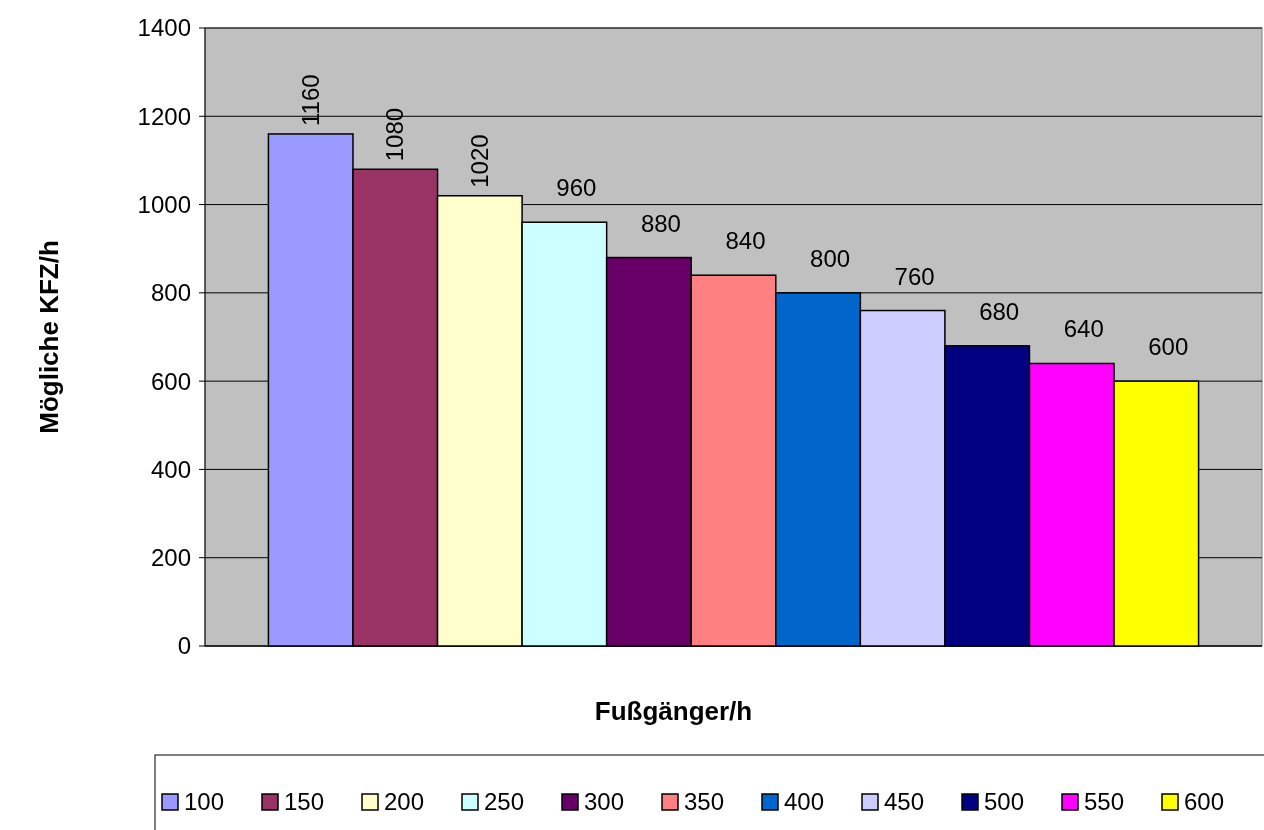 The image size is (1264, 830). What do you see at coordinates (576, 188) in the screenshot?
I see `data-label: 960` at bounding box center [576, 188].